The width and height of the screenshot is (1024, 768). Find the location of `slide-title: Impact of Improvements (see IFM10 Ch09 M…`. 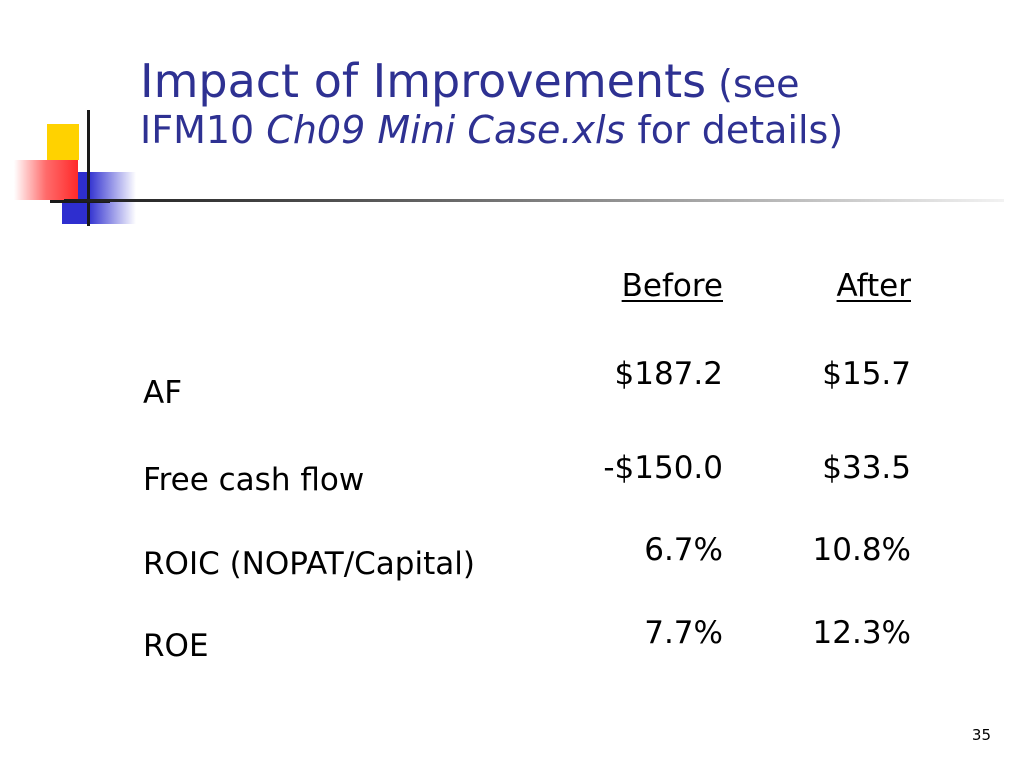

slide-title: Impact of Improvements (see IFM10 Ch09 M… is located at coordinates (575, 105).